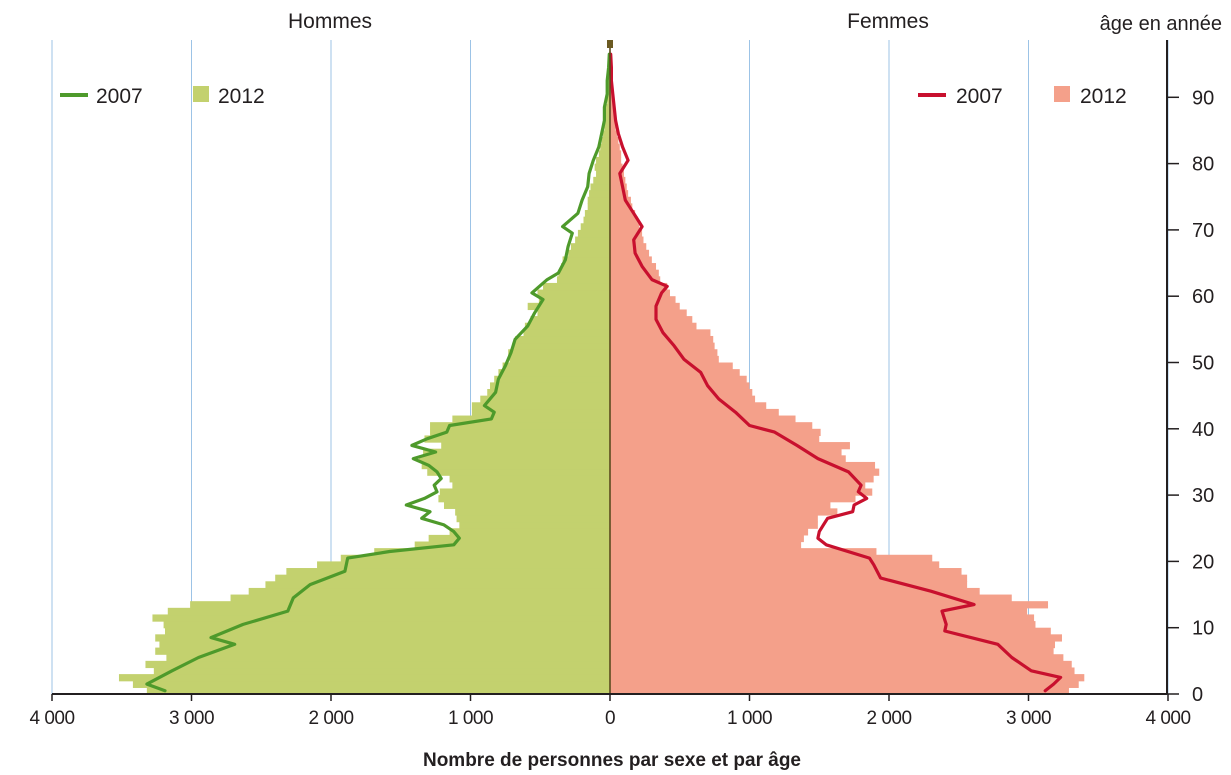  What do you see at coordinates (470, 718) in the screenshot?
I see `x-tick-label-3: 1 000` at bounding box center [470, 718].